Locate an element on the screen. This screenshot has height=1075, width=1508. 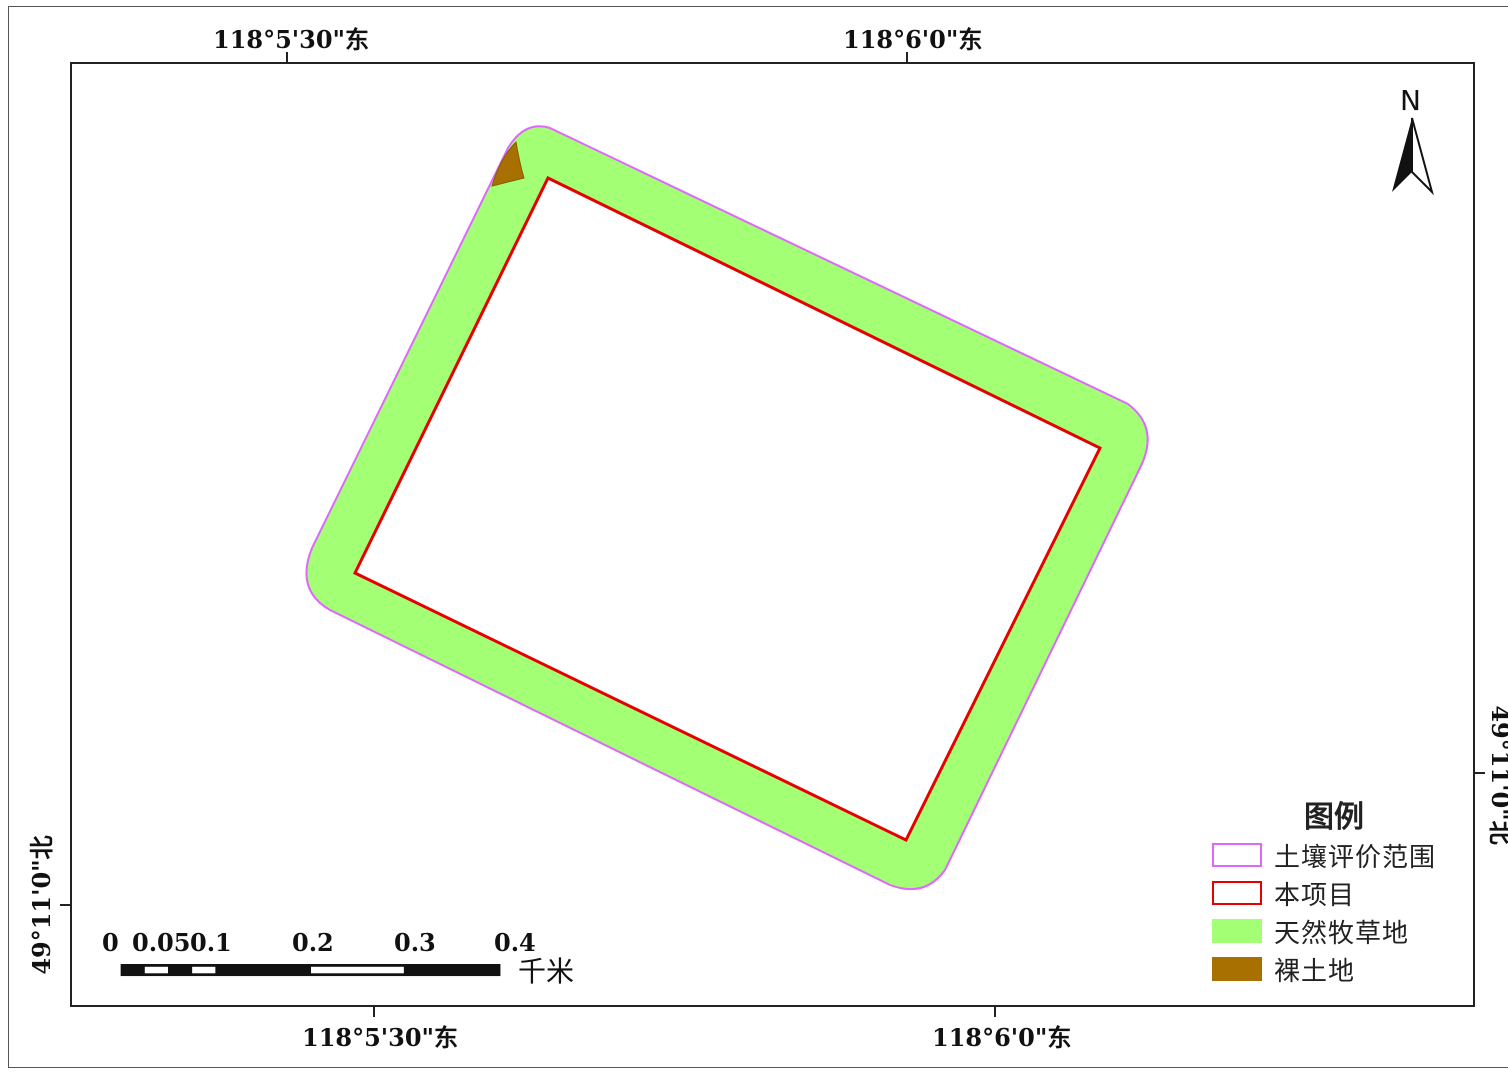
legend-item-bare-soil: 裸土地 is located at coordinates (1337, 969).